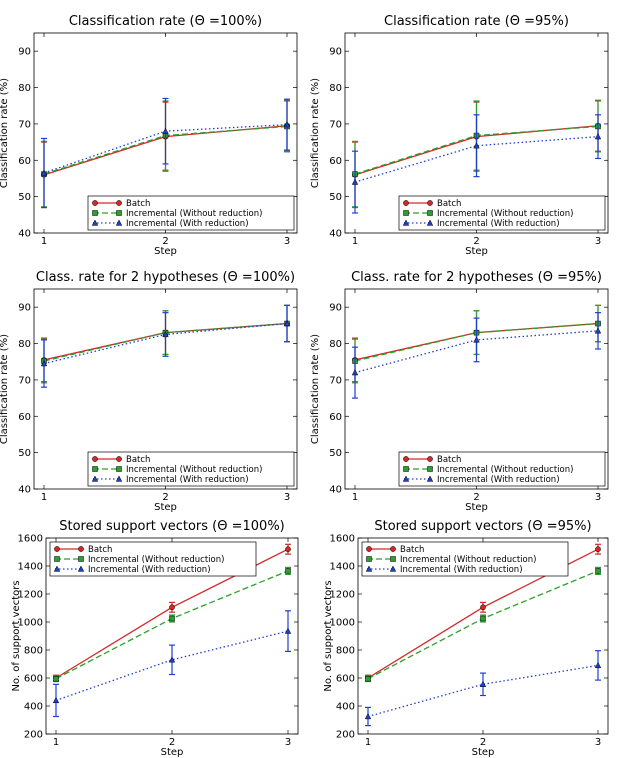 The height and width of the screenshot is (758, 618). Describe the element at coordinates (191, 213) in the screenshot. I see `legend-box` at that location.